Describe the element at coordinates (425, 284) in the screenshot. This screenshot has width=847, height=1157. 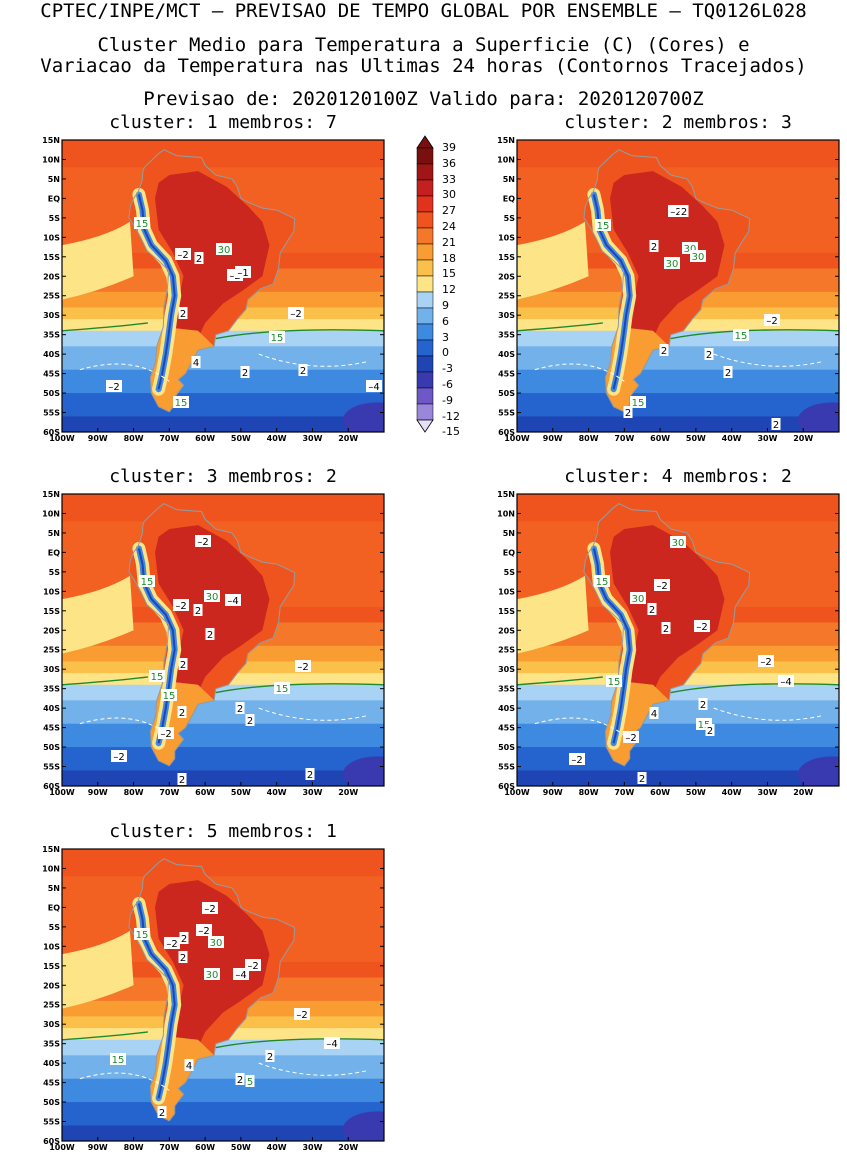
I see `temperature-colorbar` at that location.